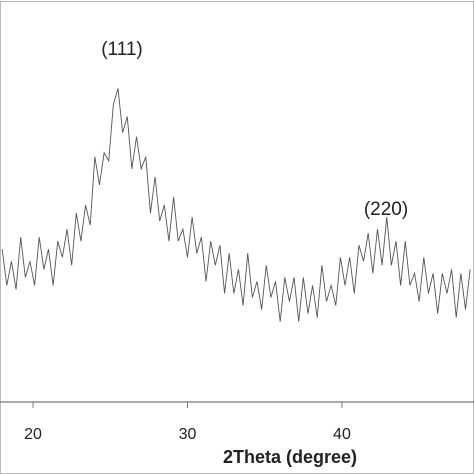 The height and width of the screenshot is (474, 474). I want to click on x-tick-label: 40, so click(342, 434).